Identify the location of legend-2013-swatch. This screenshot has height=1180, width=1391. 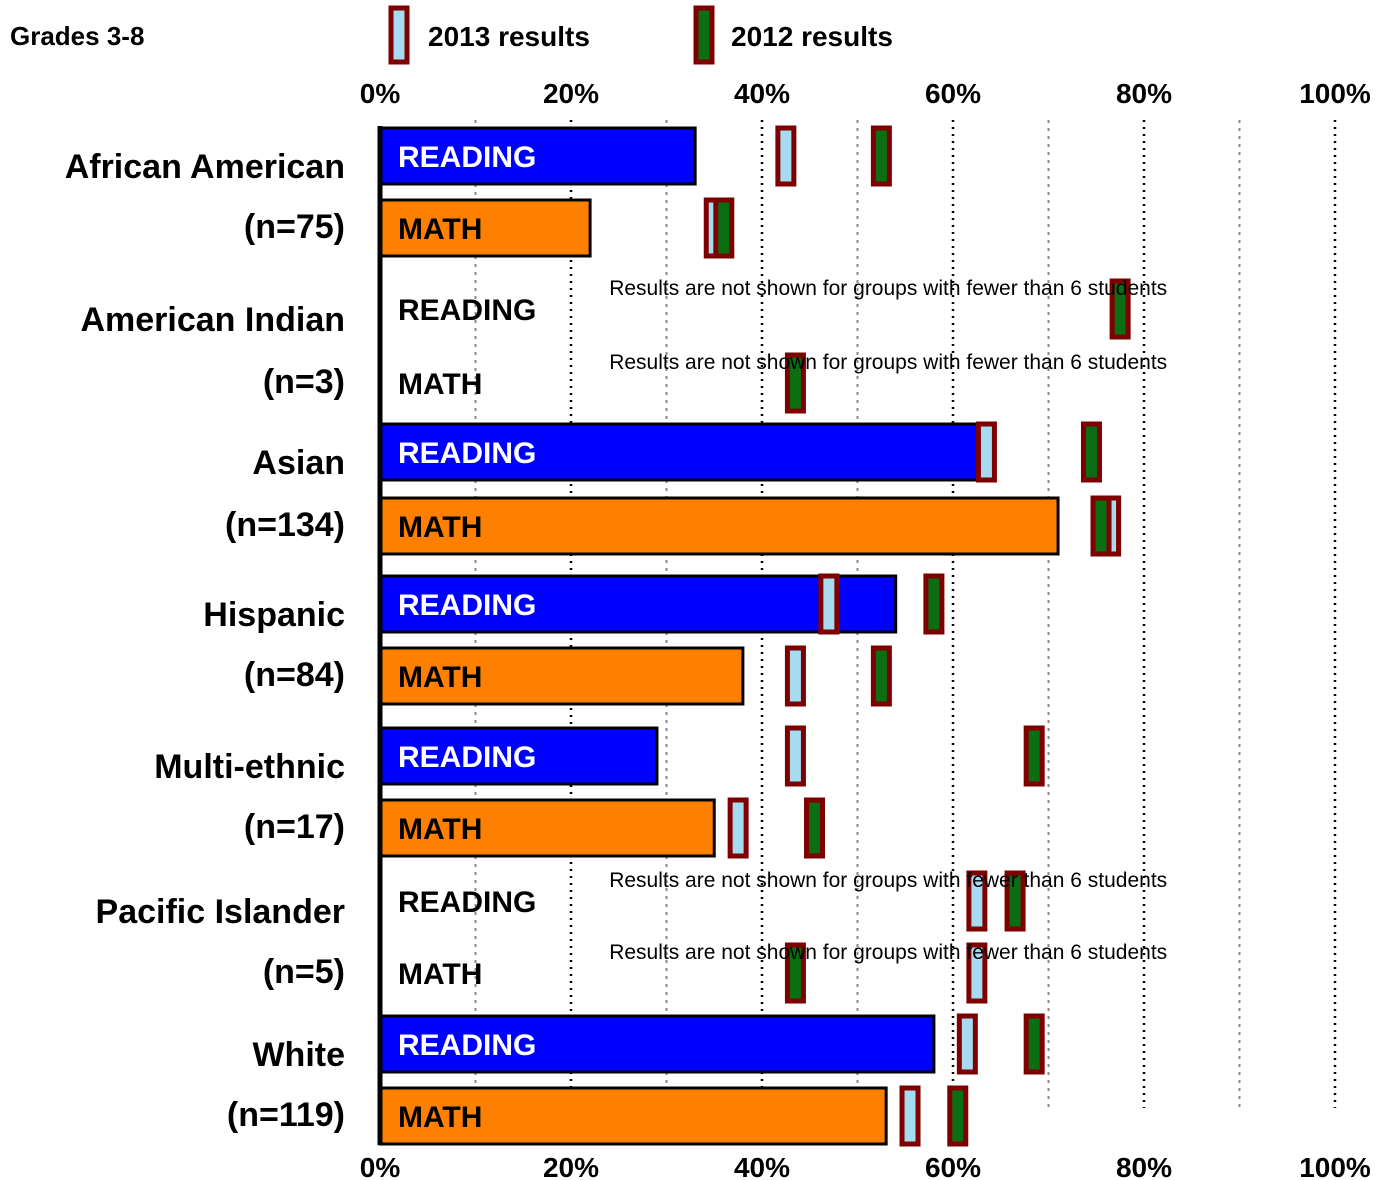
(399, 35).